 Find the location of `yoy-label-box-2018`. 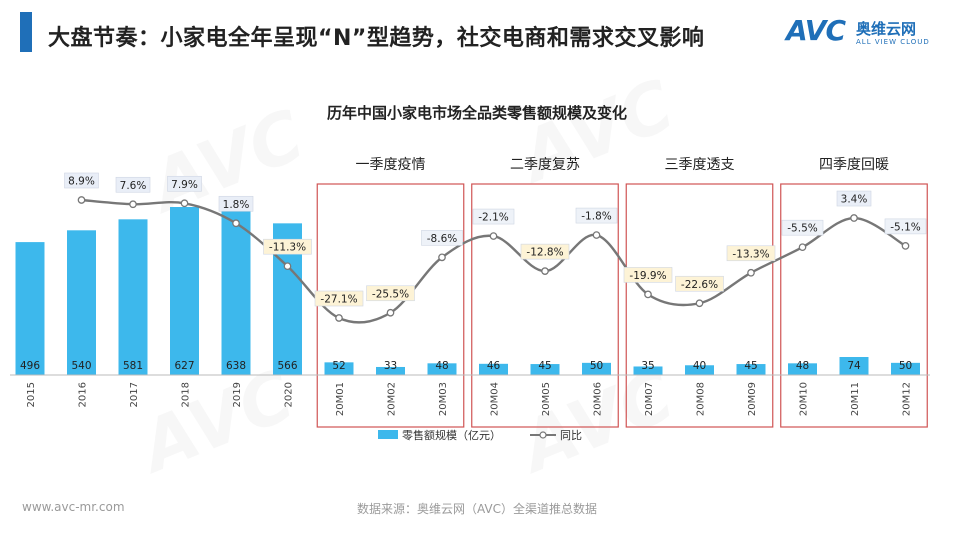

yoy-label-box-2018 is located at coordinates (184, 183).